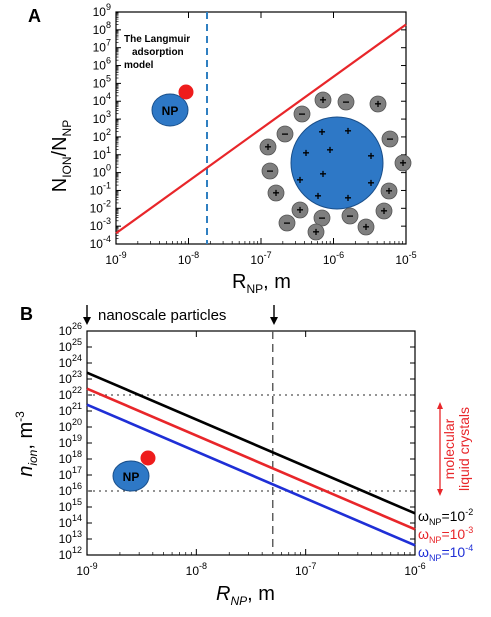  Describe the element at coordinates (86, 569) in the screenshot. I see `panel-b-x-tick-label: 10⁻⁹` at that location.